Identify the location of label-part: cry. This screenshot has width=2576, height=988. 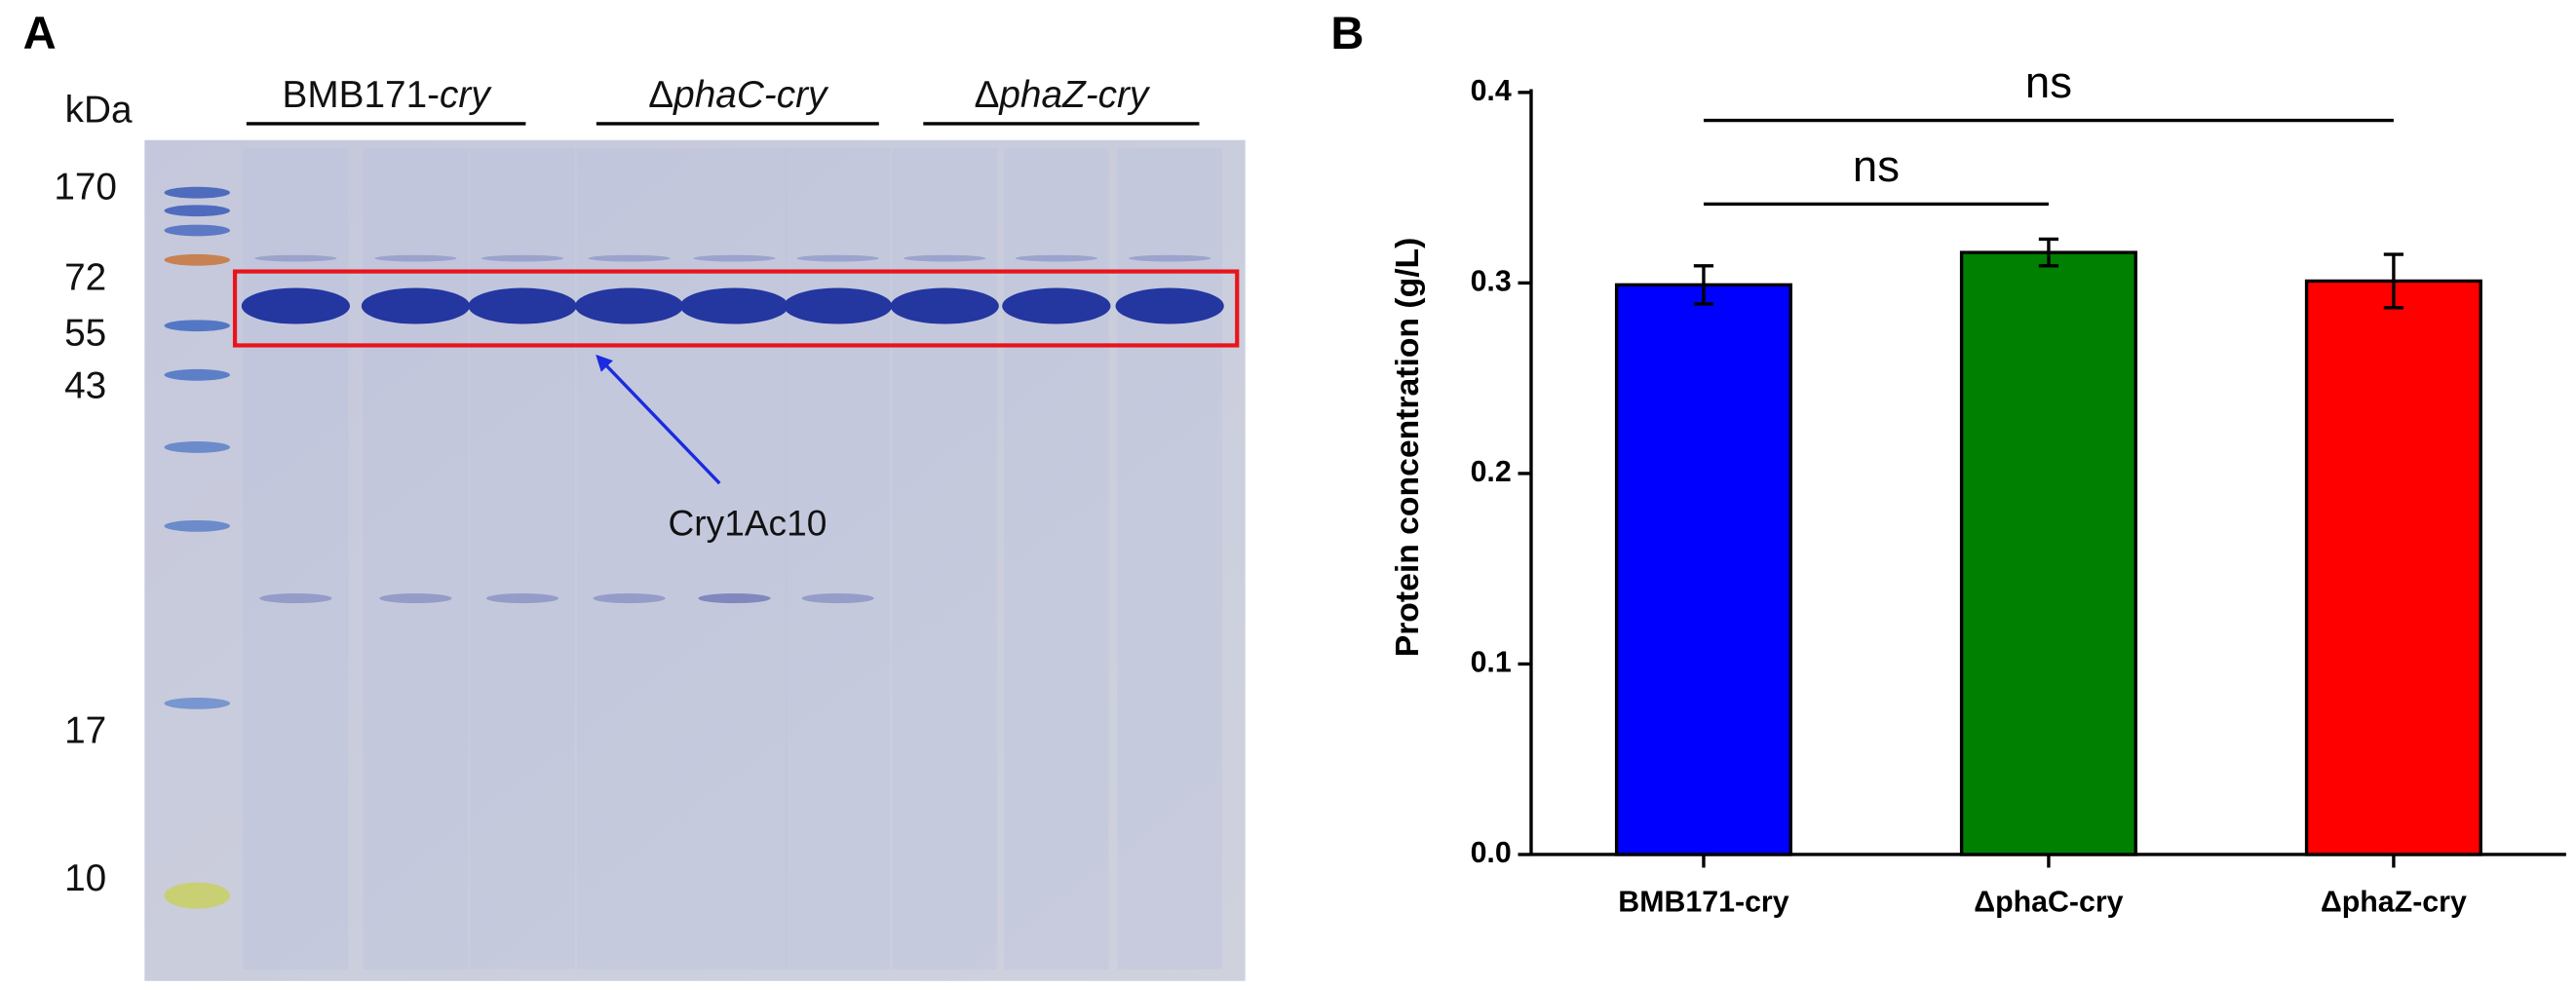
(466, 95).